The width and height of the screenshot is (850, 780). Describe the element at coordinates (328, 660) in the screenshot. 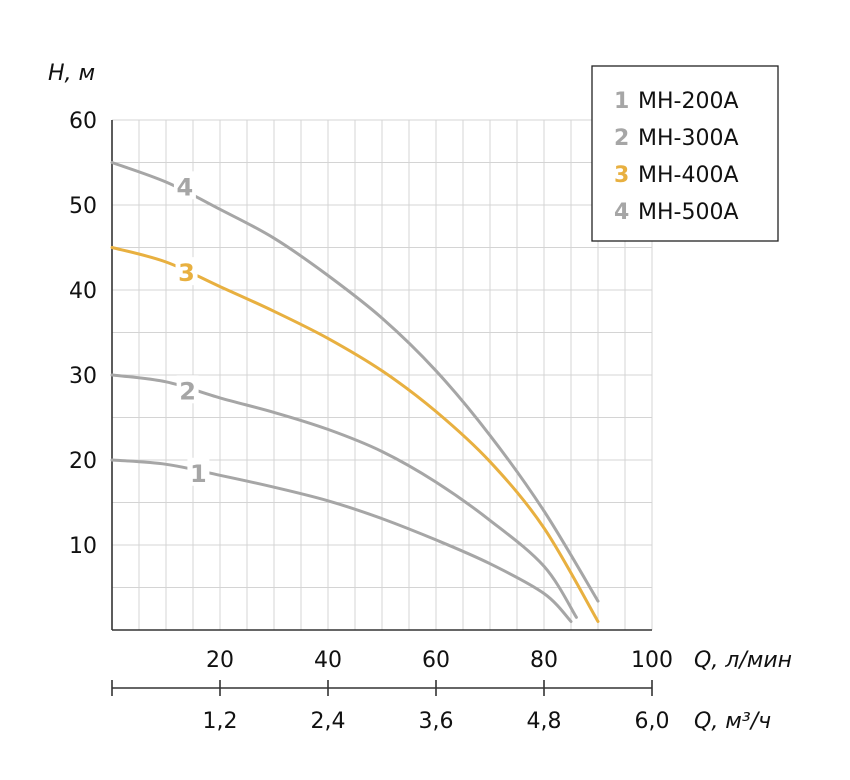

I see `x-tick-label: 40` at that location.